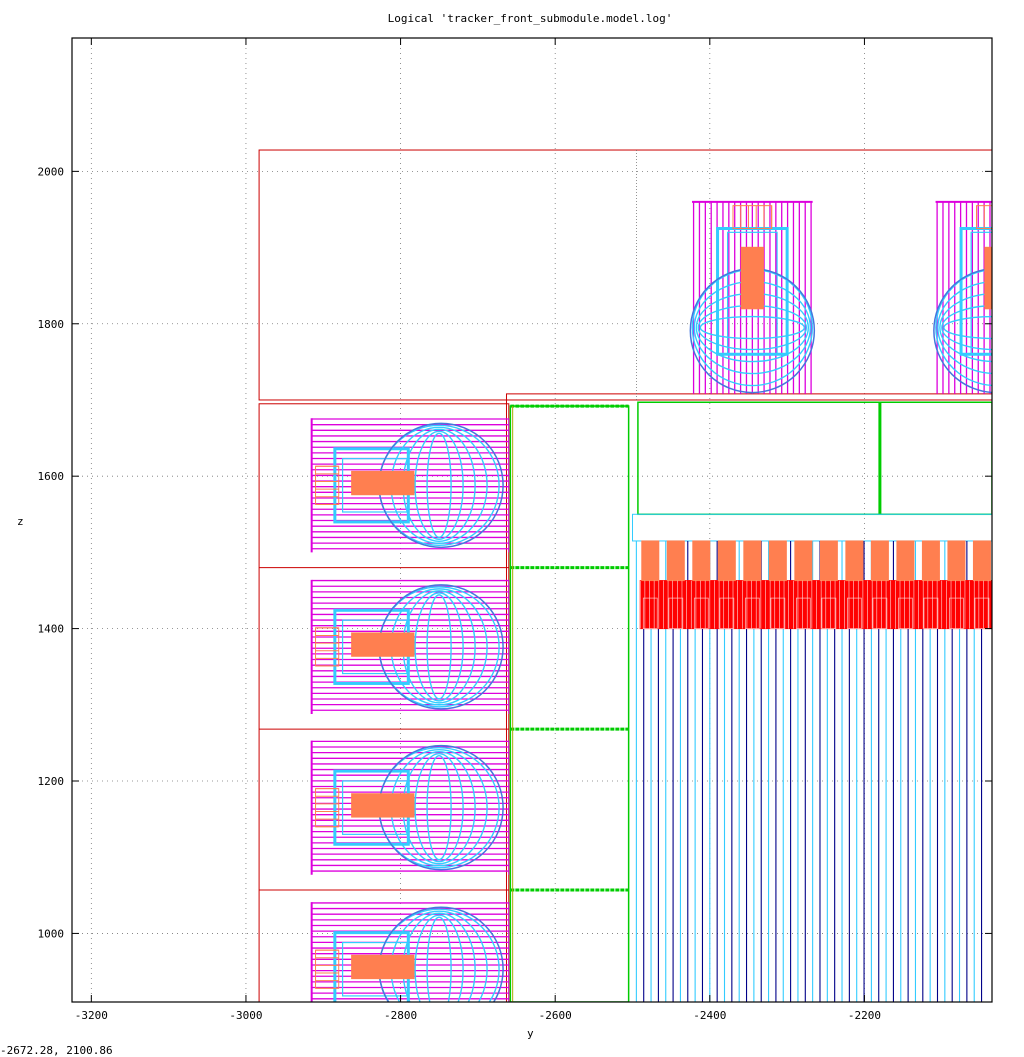 Image resolution: width=1024 pixels, height=1057 pixels. Describe the element at coordinates (815, 605) in the screenshot. I see `readout-band` at that location.